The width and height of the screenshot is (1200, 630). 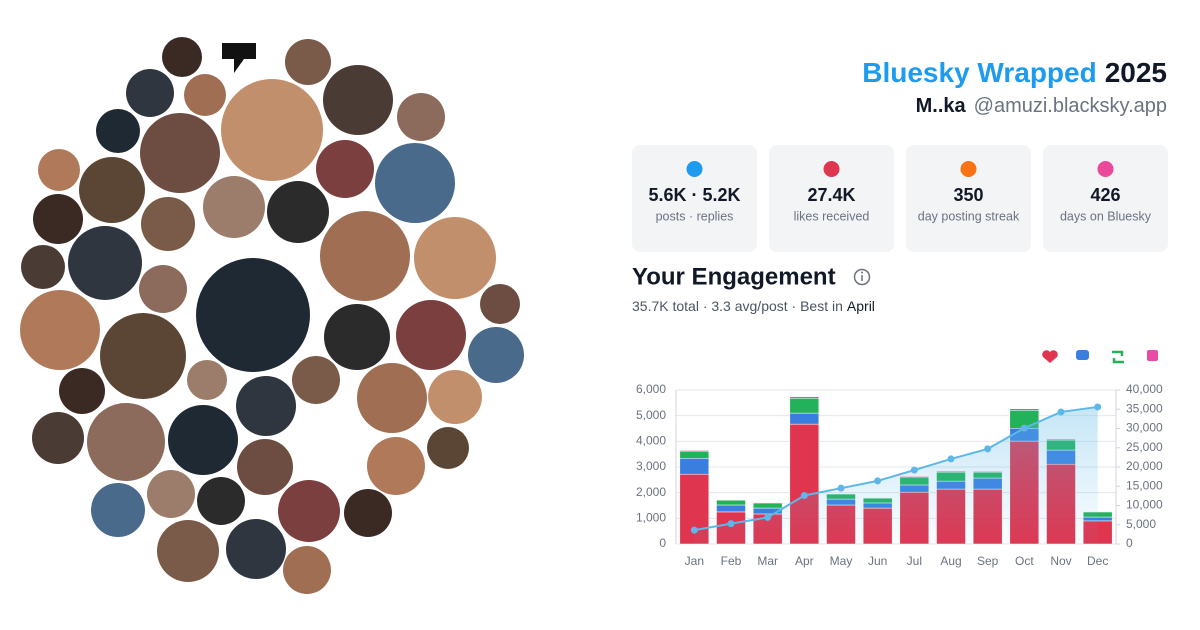 What do you see at coordinates (734, 276) in the screenshot?
I see `section-heading: Your Engagement` at bounding box center [734, 276].